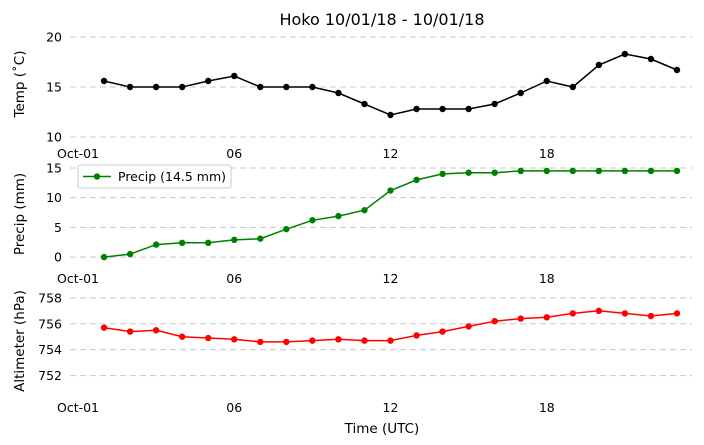 This screenshot has height=445, width=704. I want to click on y-tick-label: 754, so click(50, 349).